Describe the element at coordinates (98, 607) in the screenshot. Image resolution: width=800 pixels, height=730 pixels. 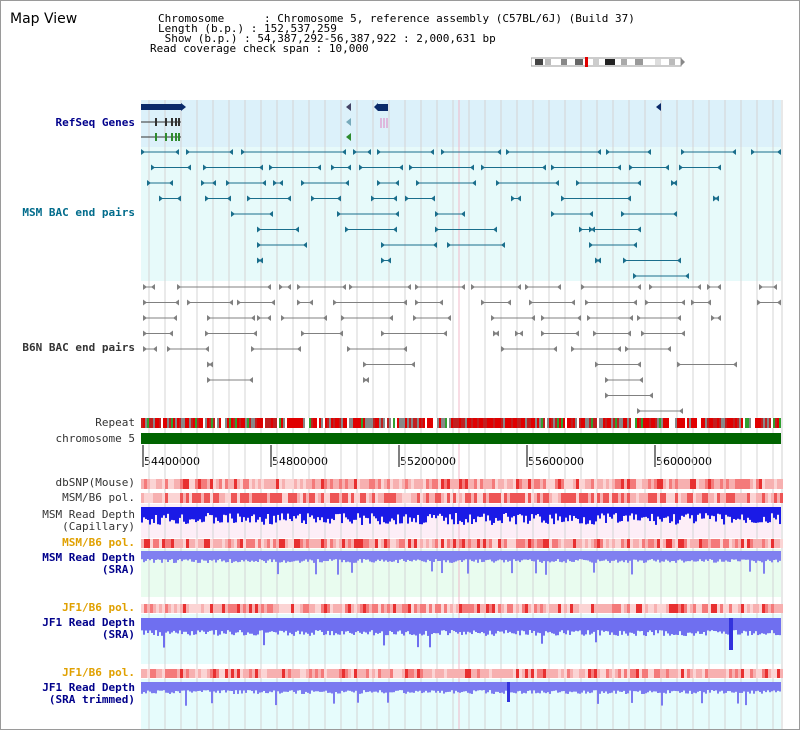
I see `track-label-jf1-b6-pol: JF1/B6 pol.` at that location.